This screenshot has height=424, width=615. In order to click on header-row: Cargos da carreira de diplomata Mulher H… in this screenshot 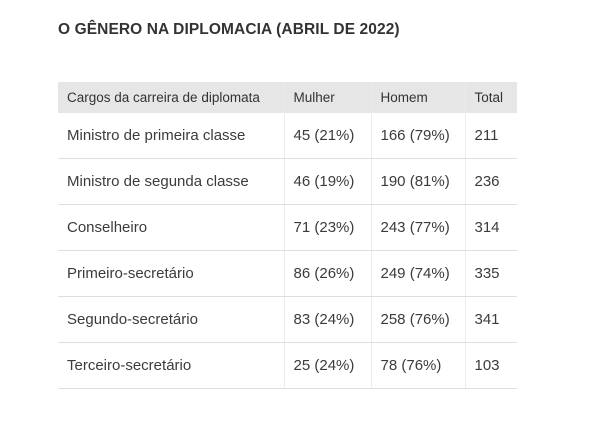, I will do `click(287, 97)`.